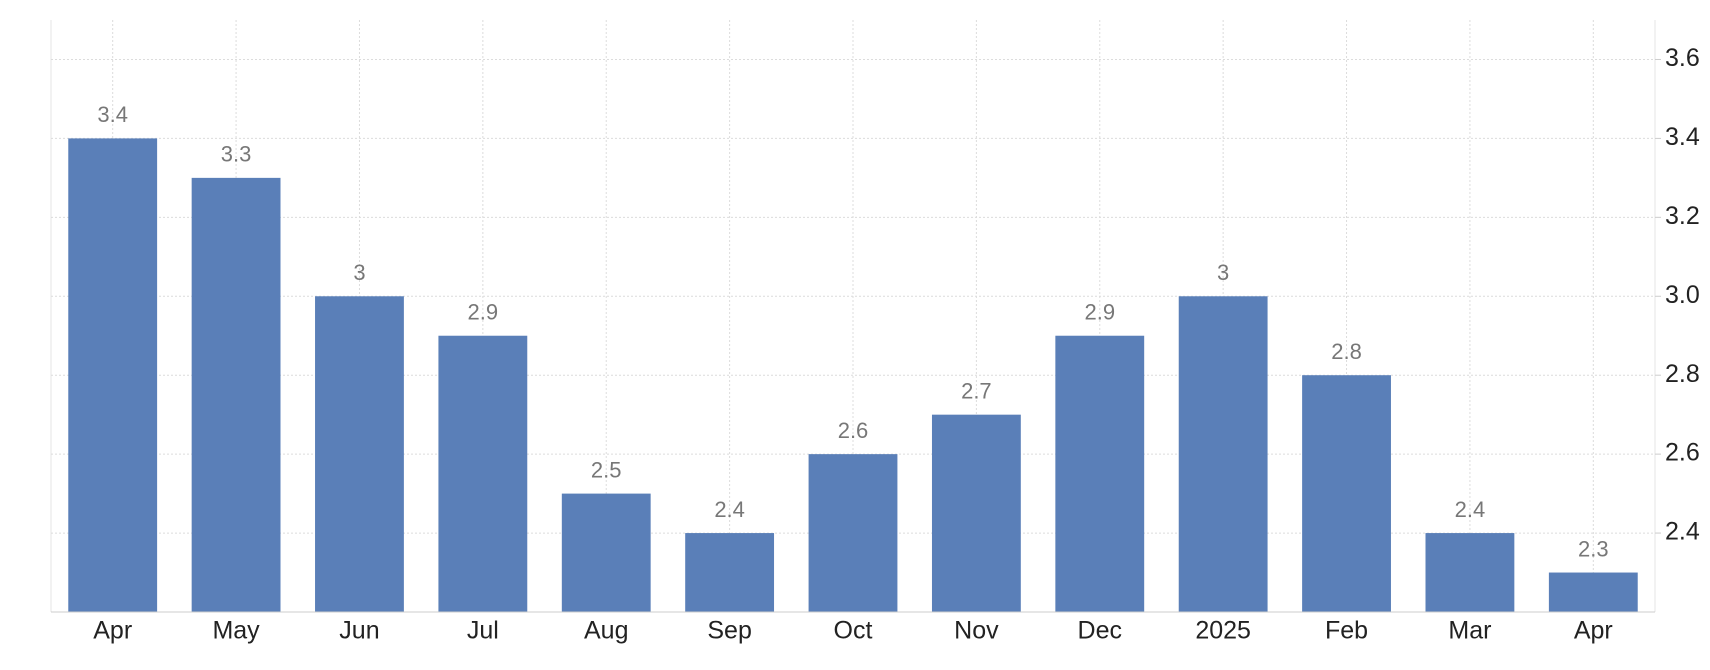 The width and height of the screenshot is (1710, 670). Describe the element at coordinates (1682, 295) in the screenshot. I see `y-tick-label: 3.0` at that location.